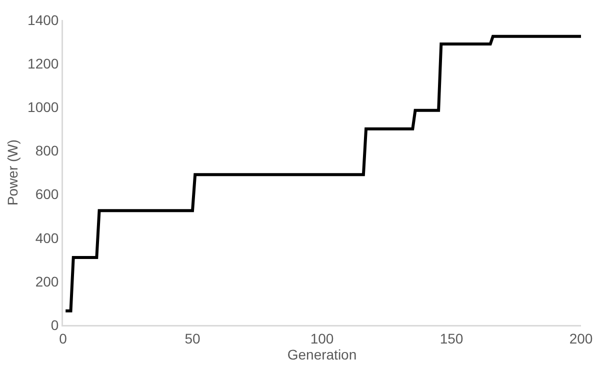 Image resolution: width=605 pixels, height=372 pixels. Describe the element at coordinates (322, 338) in the screenshot. I see `x-tick-label: 100` at that location.